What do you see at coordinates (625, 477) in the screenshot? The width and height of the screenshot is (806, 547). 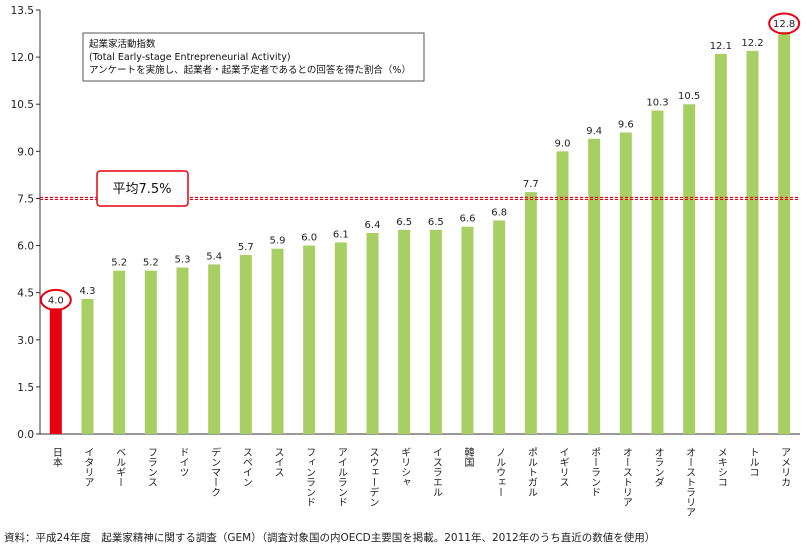 I see `category-label: オーストリア` at bounding box center [625, 477].